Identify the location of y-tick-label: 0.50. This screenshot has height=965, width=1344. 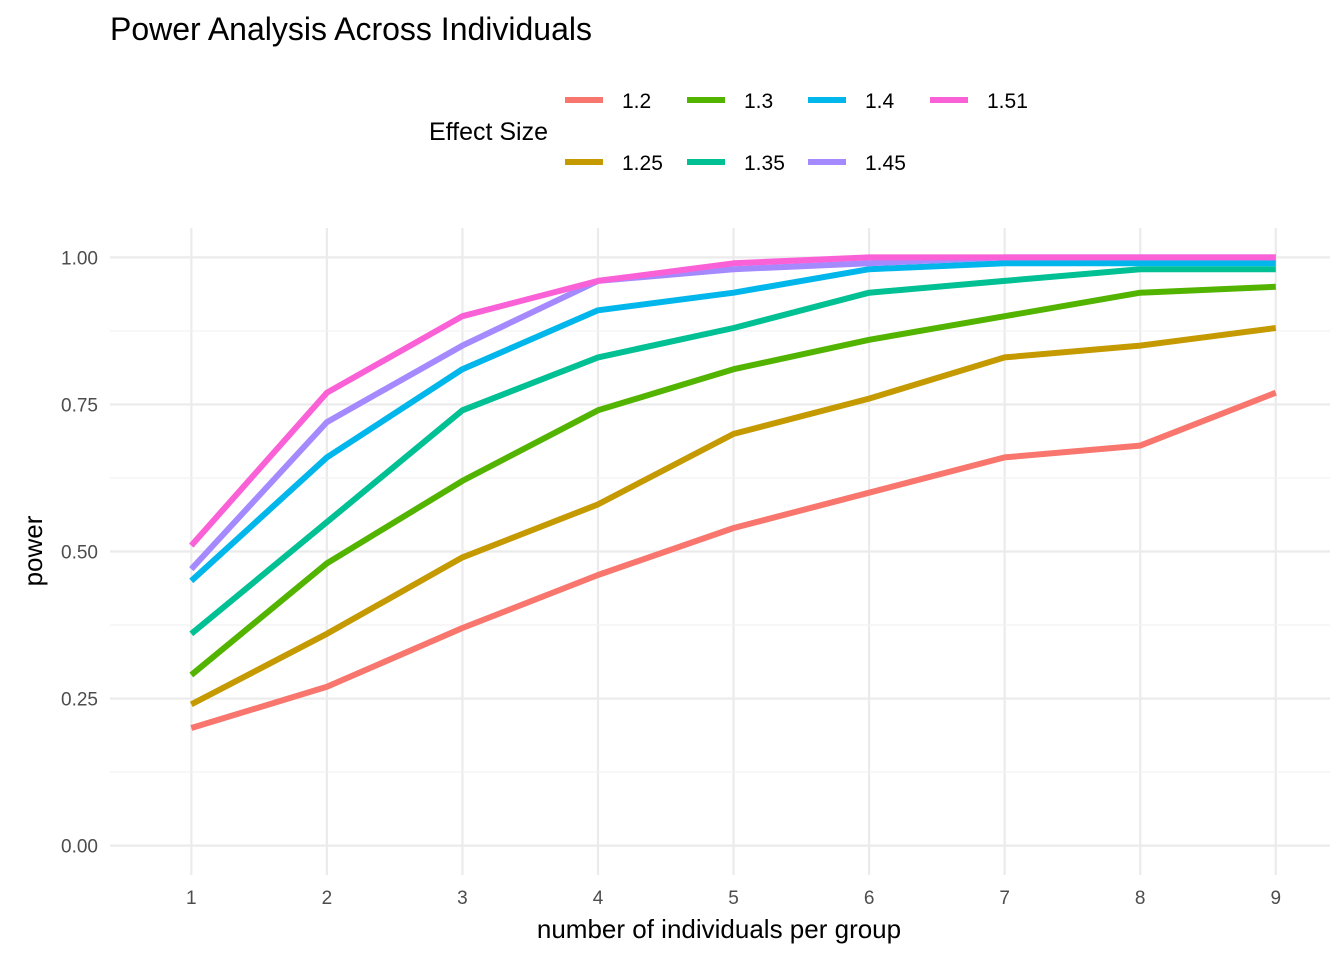
(79, 553).